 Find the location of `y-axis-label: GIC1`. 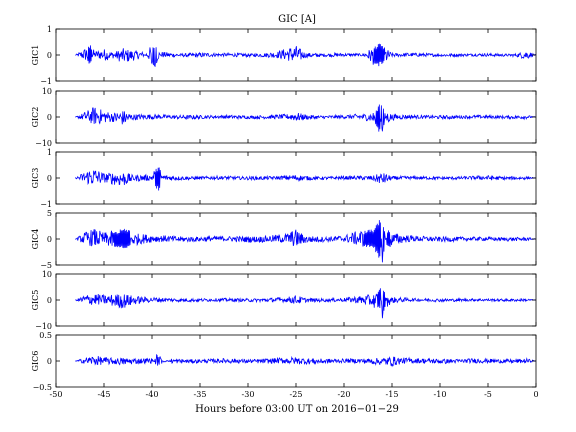

y-axis-label: GIC1 is located at coordinates (35, 55).